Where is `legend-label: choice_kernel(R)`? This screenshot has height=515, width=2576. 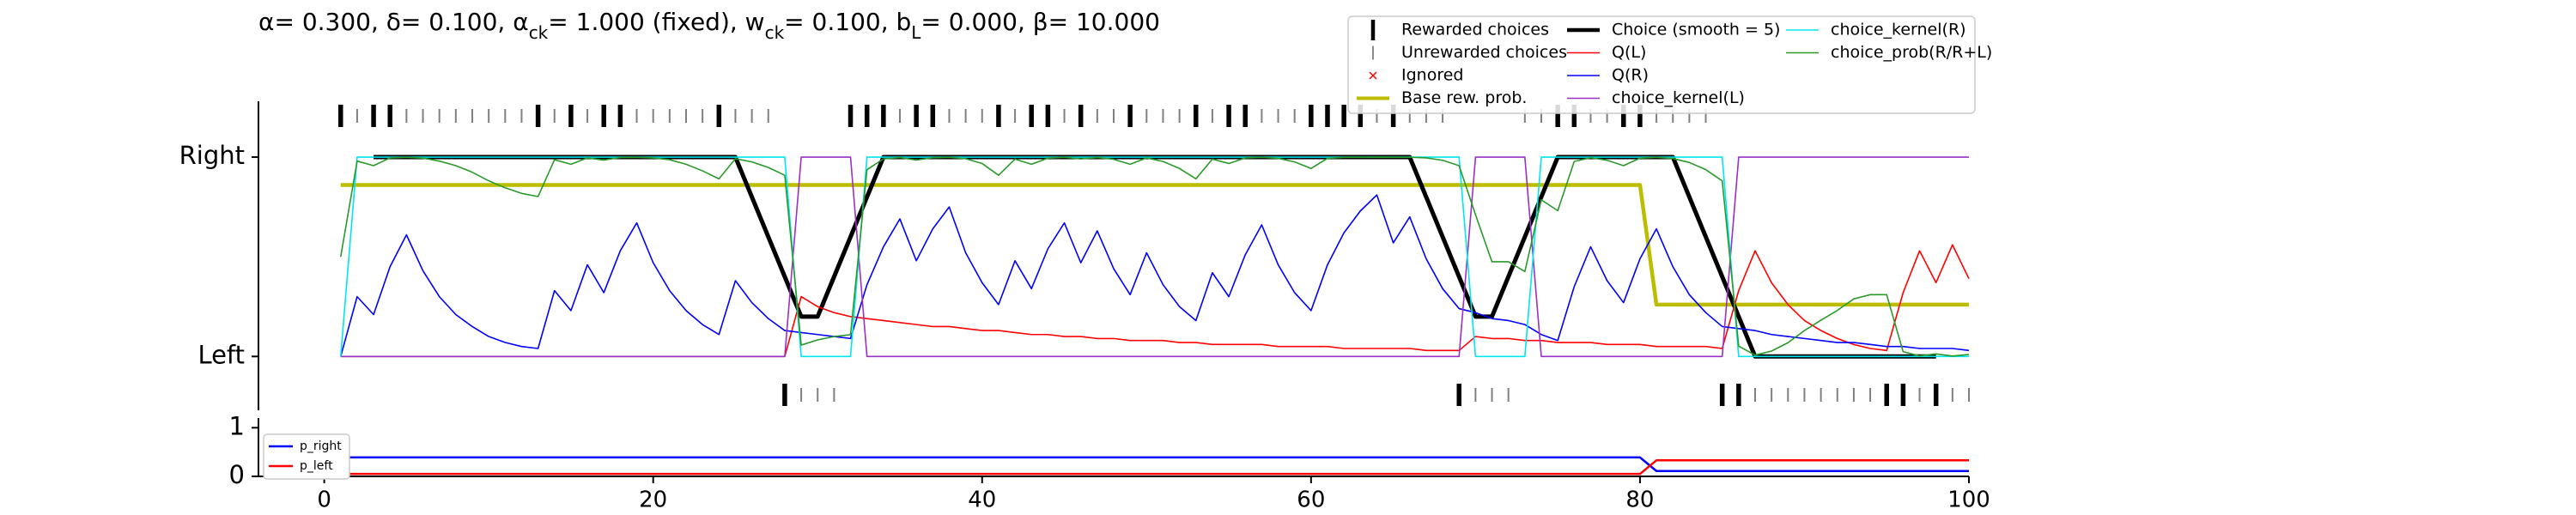
legend-label: choice_kernel(R) is located at coordinates (1899, 30).